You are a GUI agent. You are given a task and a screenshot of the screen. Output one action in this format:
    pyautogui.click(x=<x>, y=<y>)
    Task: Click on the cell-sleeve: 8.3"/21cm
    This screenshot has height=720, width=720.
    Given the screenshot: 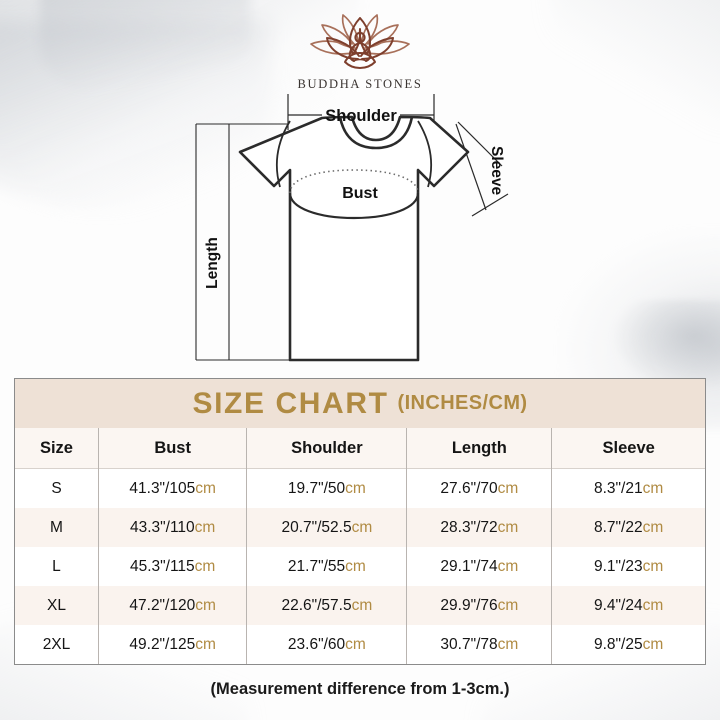 What is the action you would take?
    pyautogui.click(x=628, y=488)
    